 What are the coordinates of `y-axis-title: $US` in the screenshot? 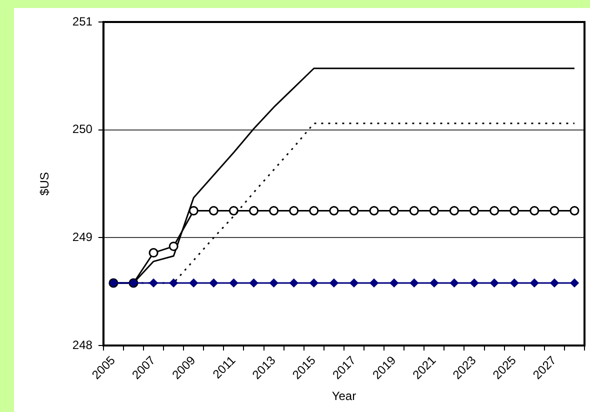 It's located at (45, 184).